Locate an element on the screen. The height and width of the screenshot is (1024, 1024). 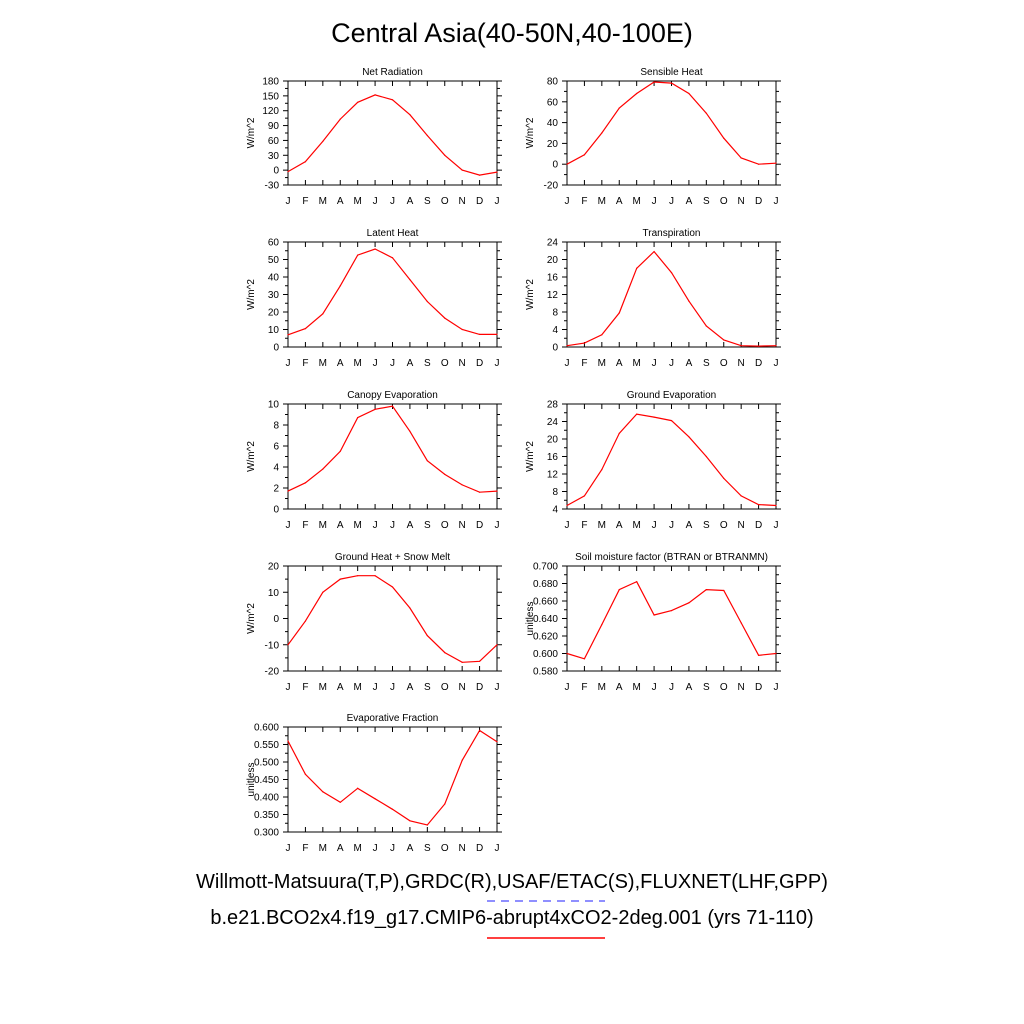
panel-title: Soil moisture factor (BTRAN or BTRANMN) is located at coordinates (671, 557).